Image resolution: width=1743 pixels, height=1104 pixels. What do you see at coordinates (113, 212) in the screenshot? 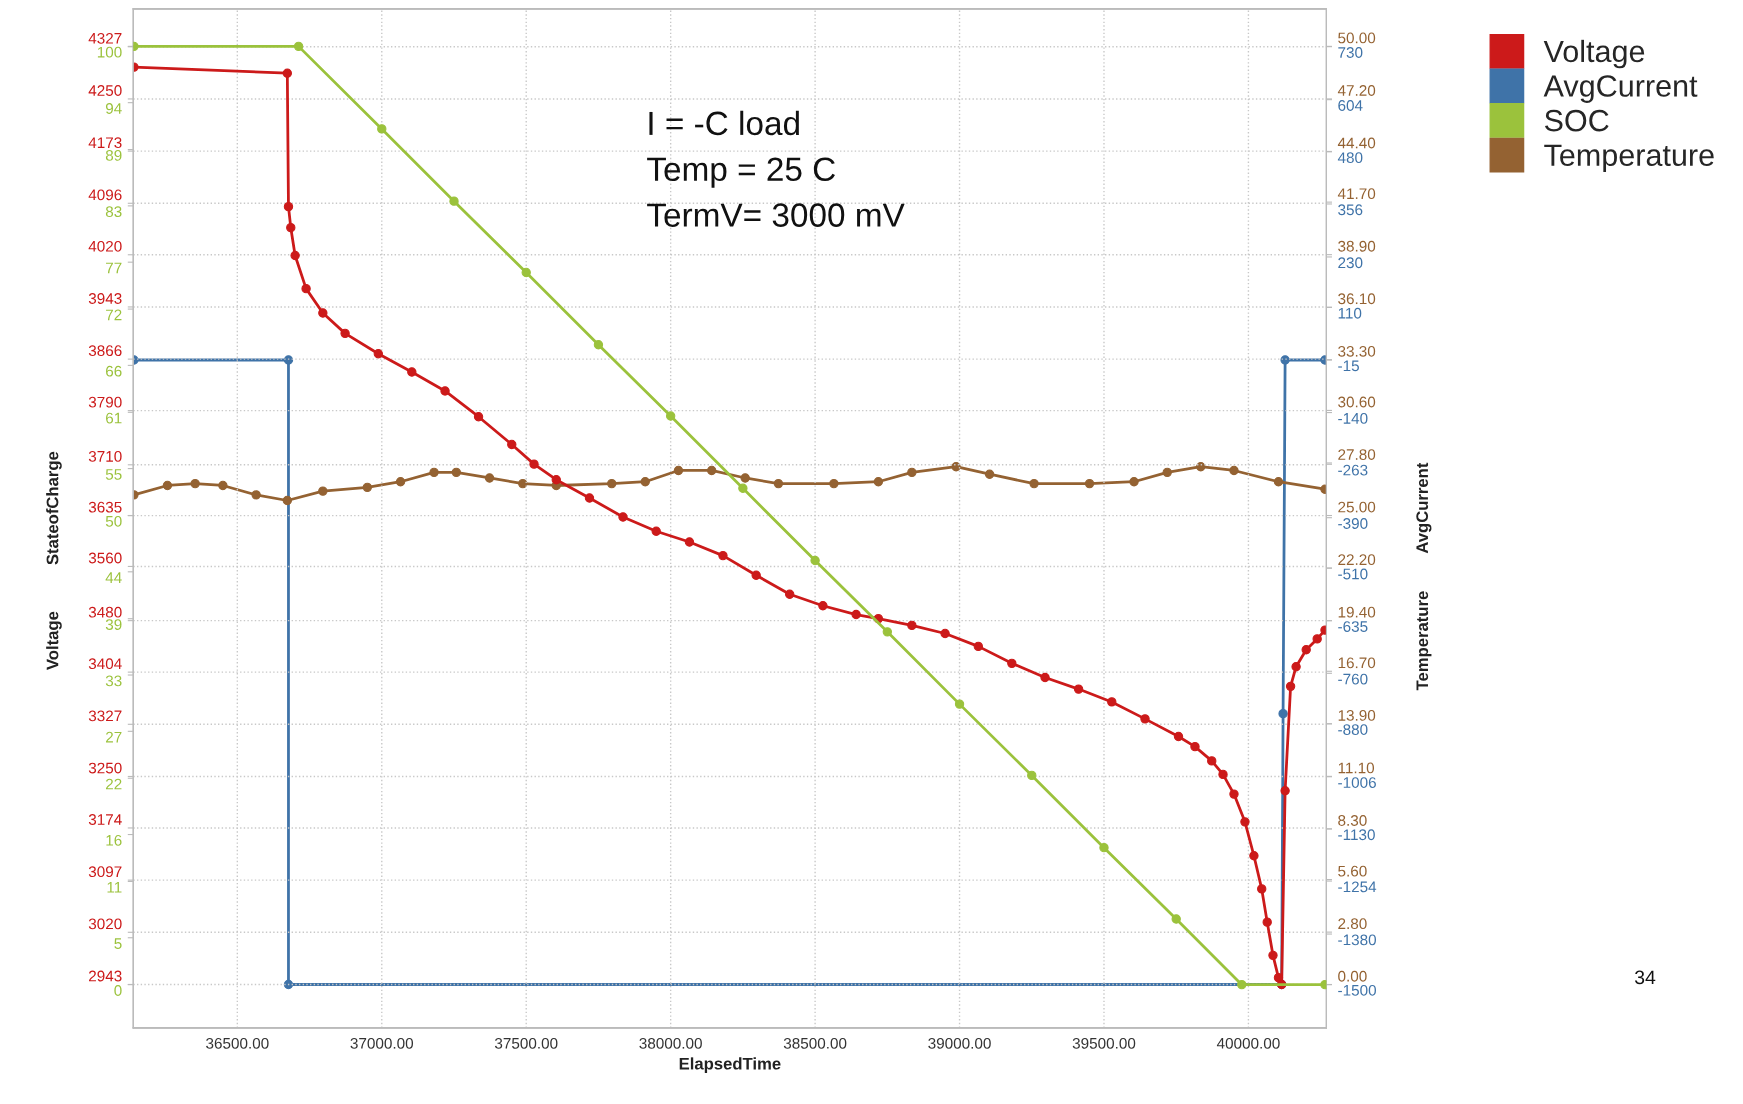
I see `y-tick-label: 83` at bounding box center [113, 212].